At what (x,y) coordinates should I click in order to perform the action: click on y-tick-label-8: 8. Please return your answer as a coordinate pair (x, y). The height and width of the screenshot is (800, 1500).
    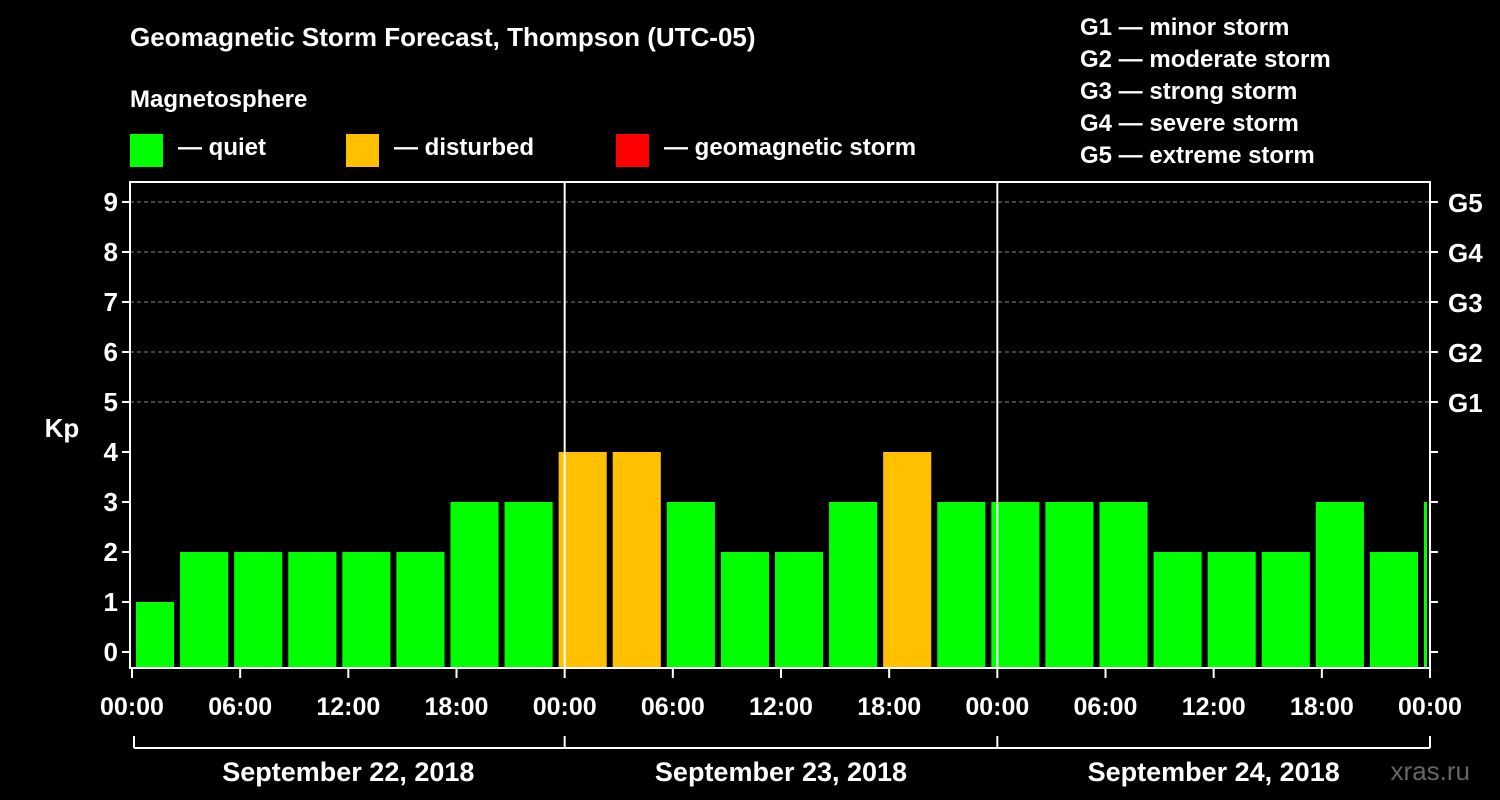
    Looking at the image, I should click on (111, 252).